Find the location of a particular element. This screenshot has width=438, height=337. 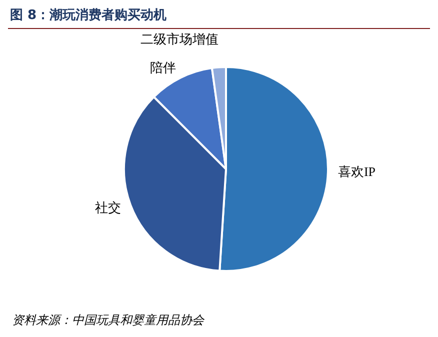

text: 资料来源：中国玩具和婴童用品协会 is located at coordinates (108, 320).